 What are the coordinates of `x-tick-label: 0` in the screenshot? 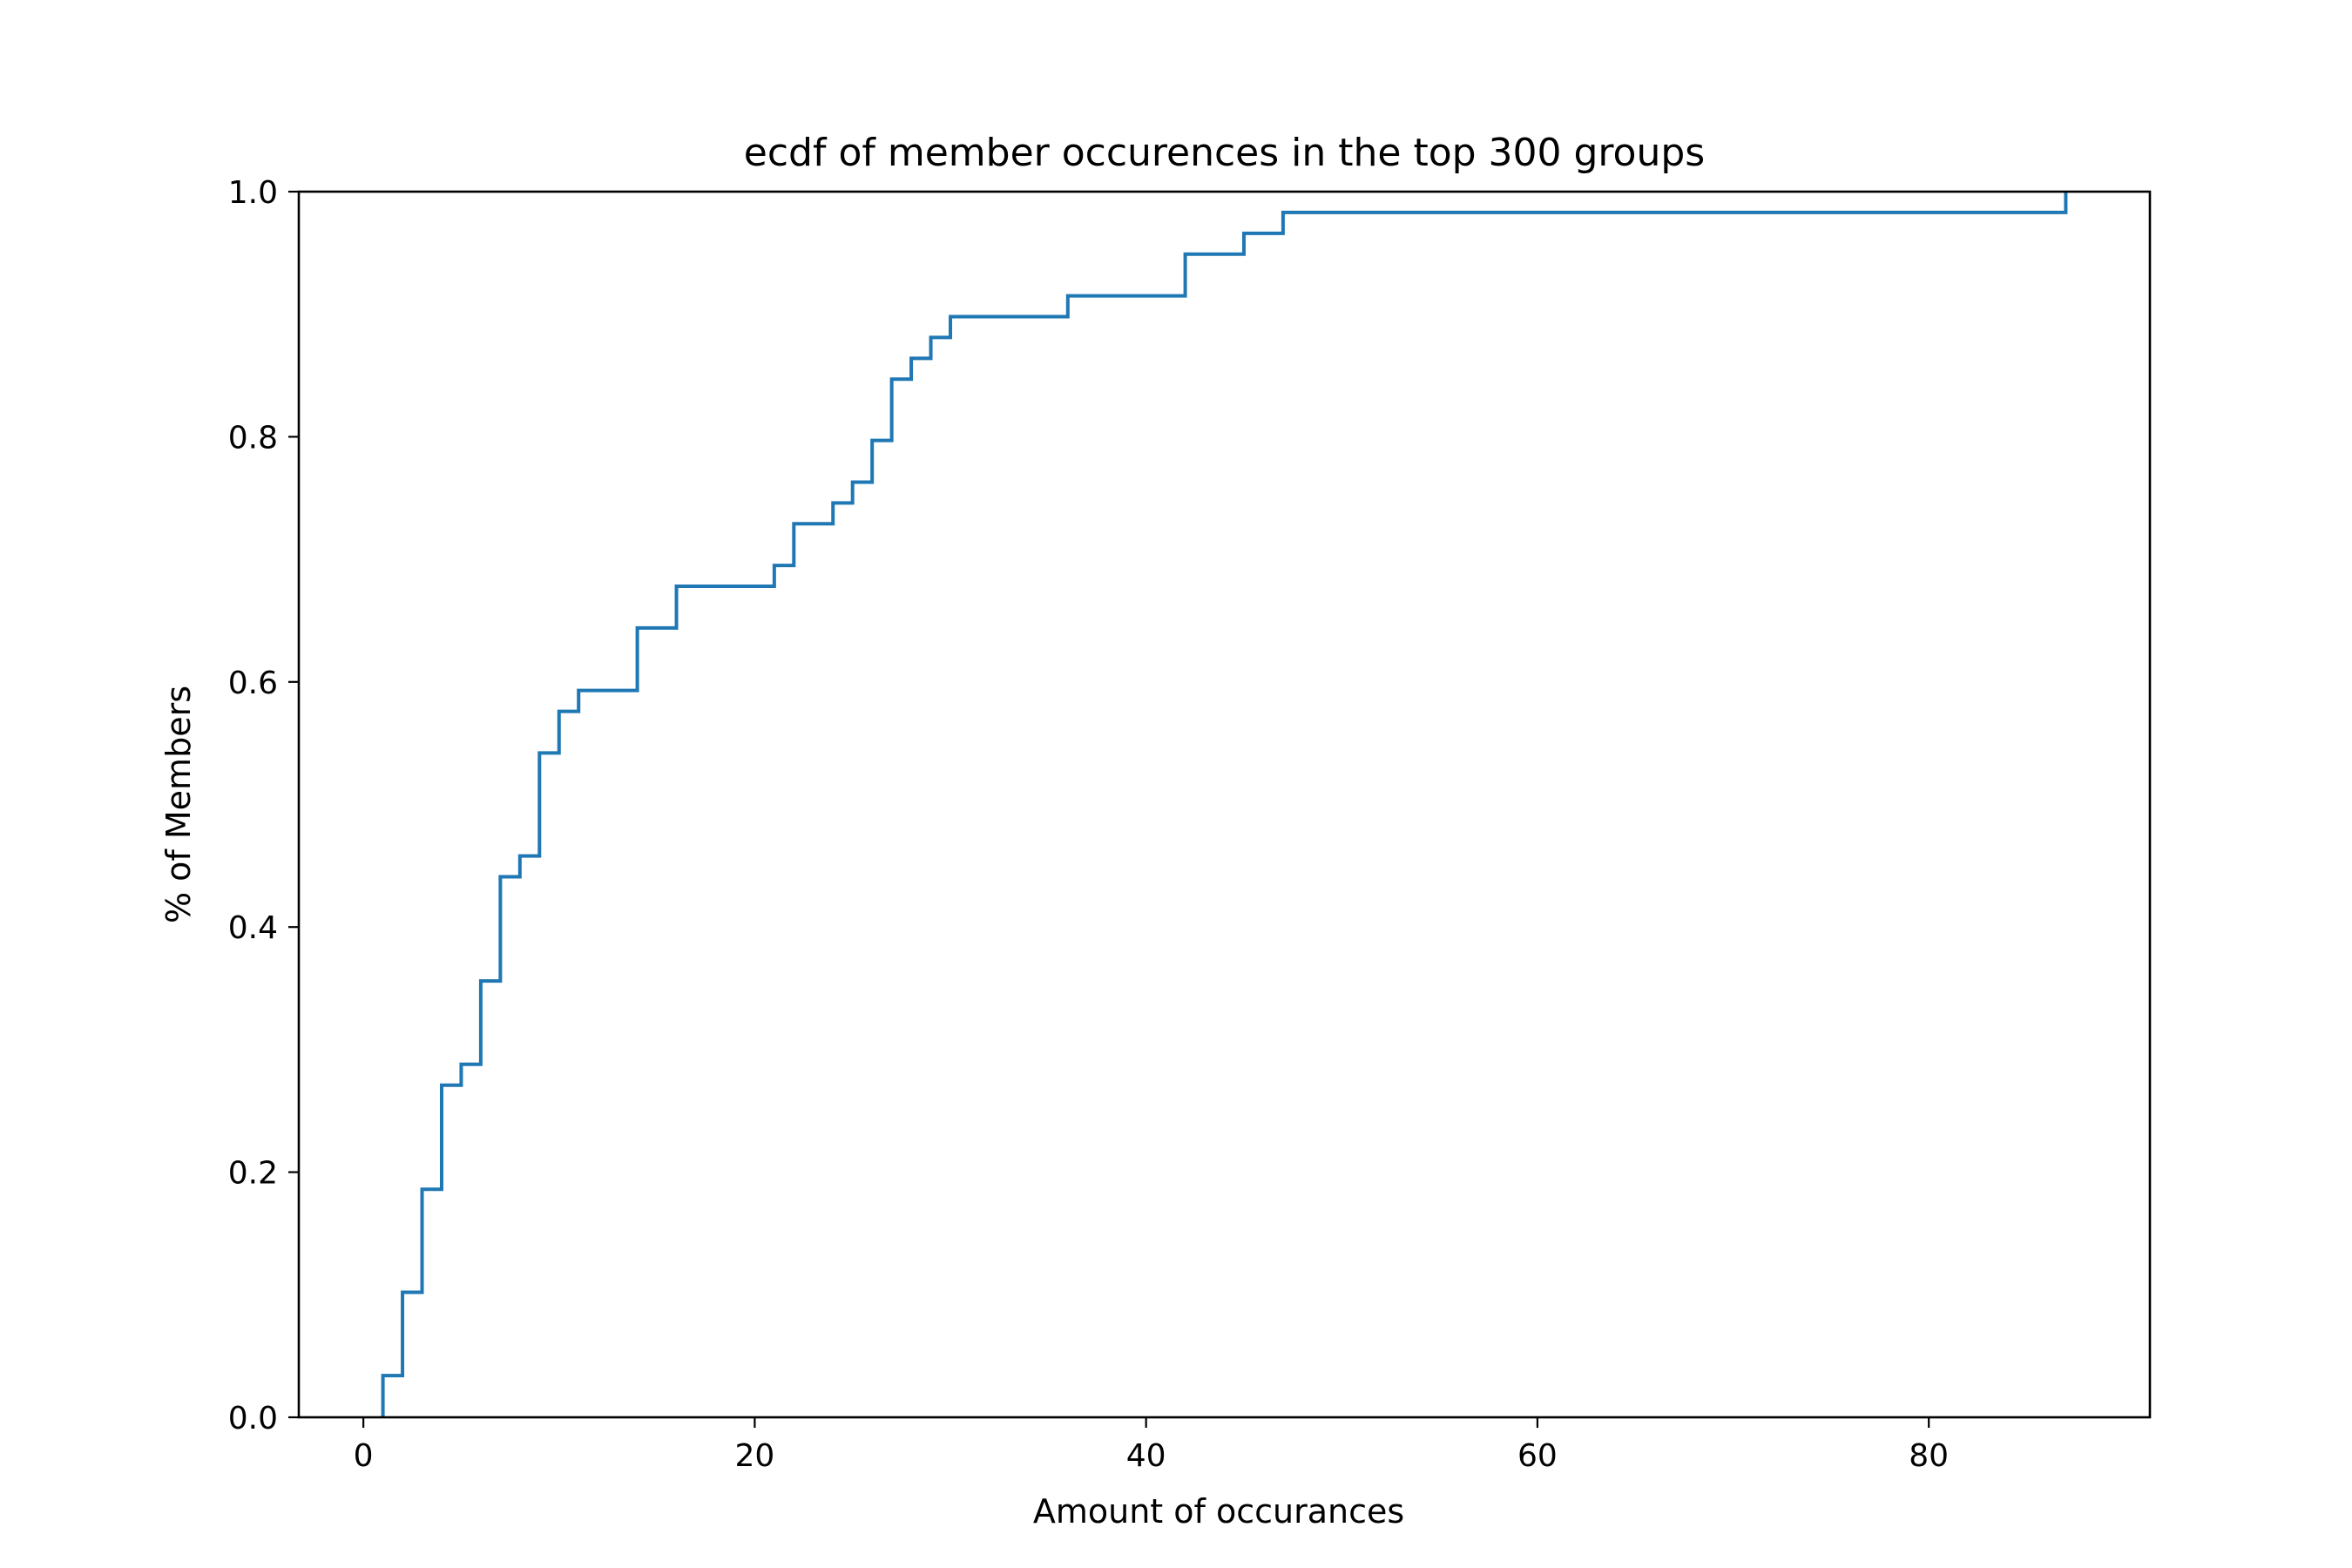 It's located at (364, 1456).